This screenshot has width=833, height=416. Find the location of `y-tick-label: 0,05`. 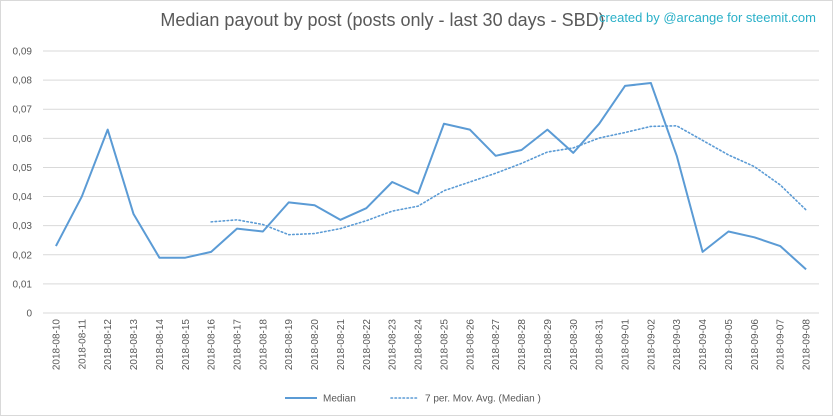

y-tick-label: 0,05 is located at coordinates (23, 168).